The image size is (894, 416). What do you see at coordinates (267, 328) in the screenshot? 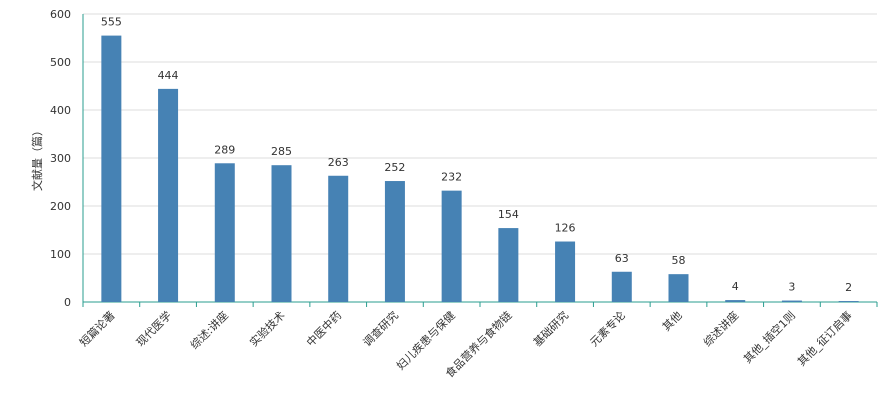
I see `x-tick-label: 实验技术` at bounding box center [267, 328].